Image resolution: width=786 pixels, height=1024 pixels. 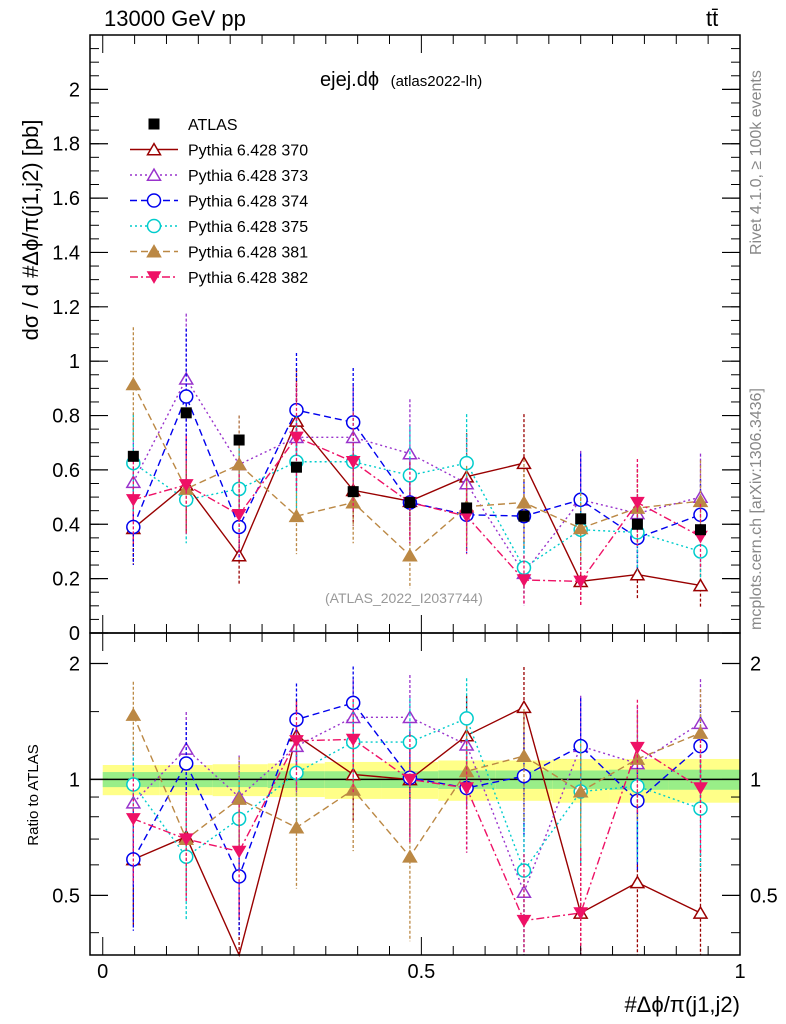 What do you see at coordinates (102, 972) in the screenshot?
I see `x-tick-label: 0` at bounding box center [102, 972].